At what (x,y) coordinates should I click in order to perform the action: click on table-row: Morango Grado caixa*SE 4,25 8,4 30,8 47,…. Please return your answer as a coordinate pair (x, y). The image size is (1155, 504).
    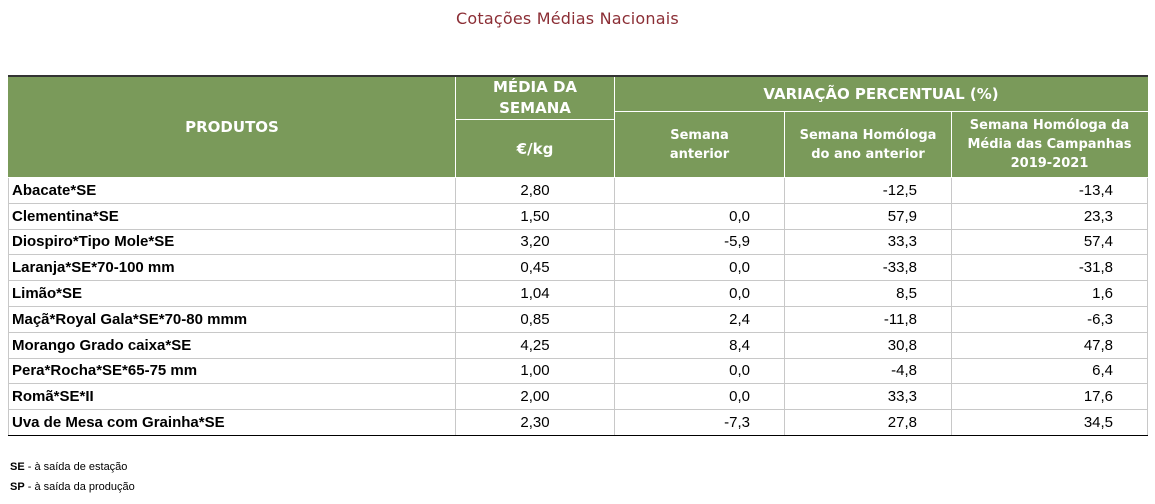
    Looking at the image, I should click on (578, 345).